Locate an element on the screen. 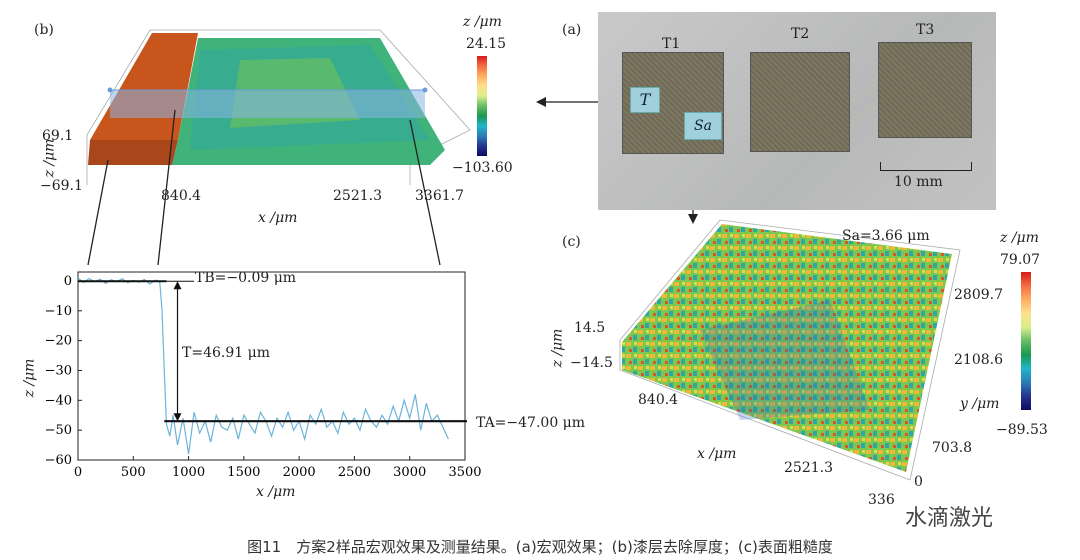 Image resolution: width=1080 pixels, height=560 pixels. panel-c-cbar-min: −89.53 is located at coordinates (1022, 430).